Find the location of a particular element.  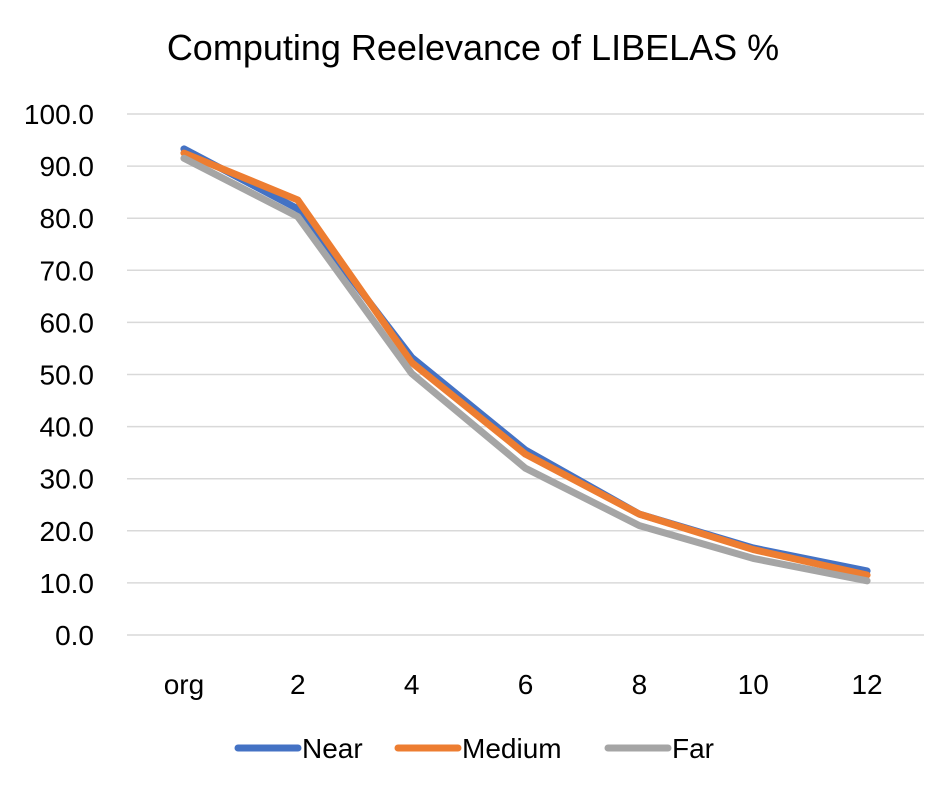

y-tick-label: 0.0 is located at coordinates (74, 635).